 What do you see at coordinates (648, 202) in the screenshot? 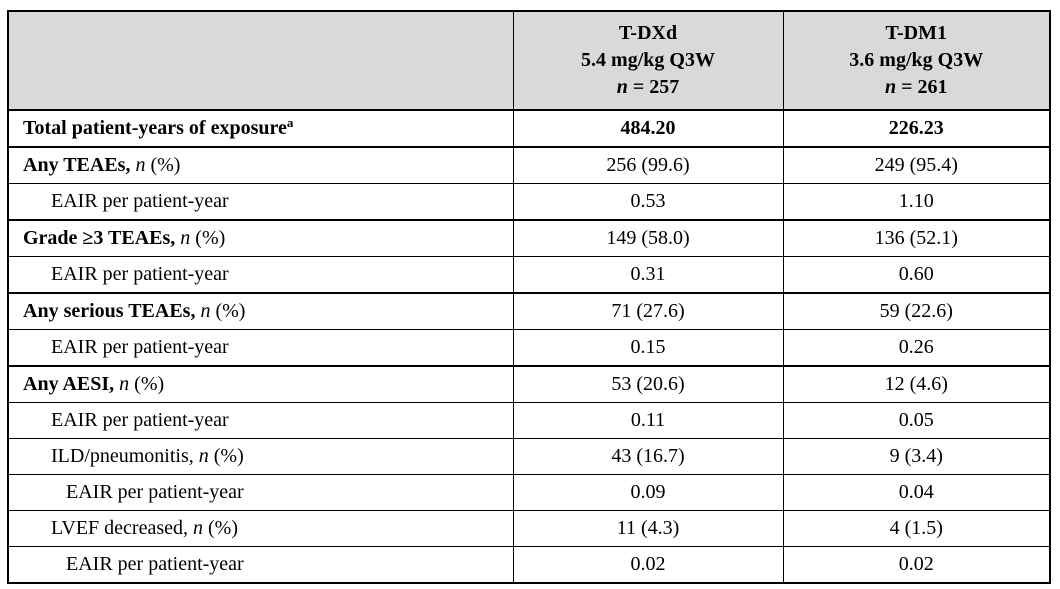
I see `value-any-teaes-eair-tdxd: 0.53` at bounding box center [648, 202].